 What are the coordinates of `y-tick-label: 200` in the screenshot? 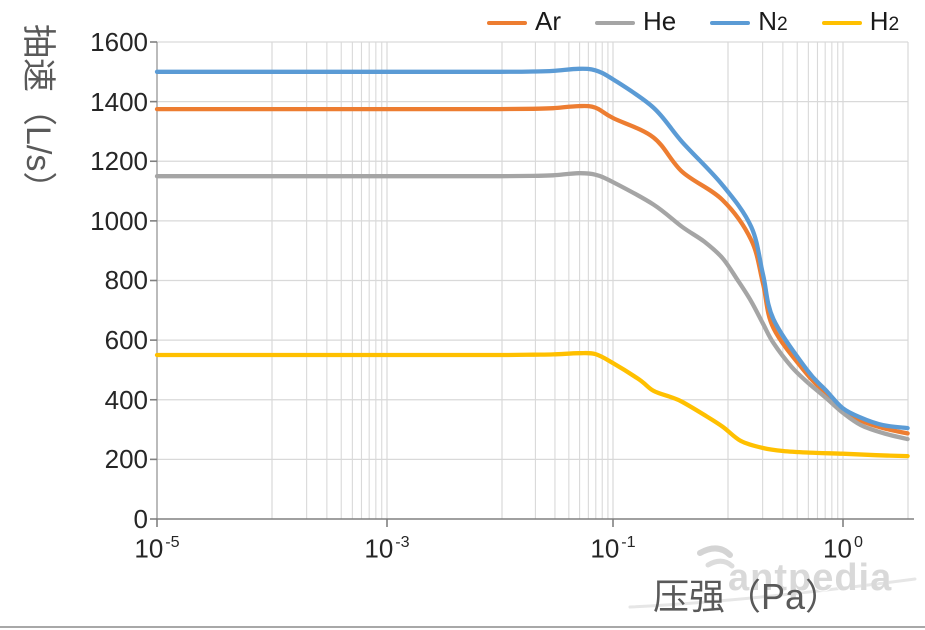 It's located at (126, 459).